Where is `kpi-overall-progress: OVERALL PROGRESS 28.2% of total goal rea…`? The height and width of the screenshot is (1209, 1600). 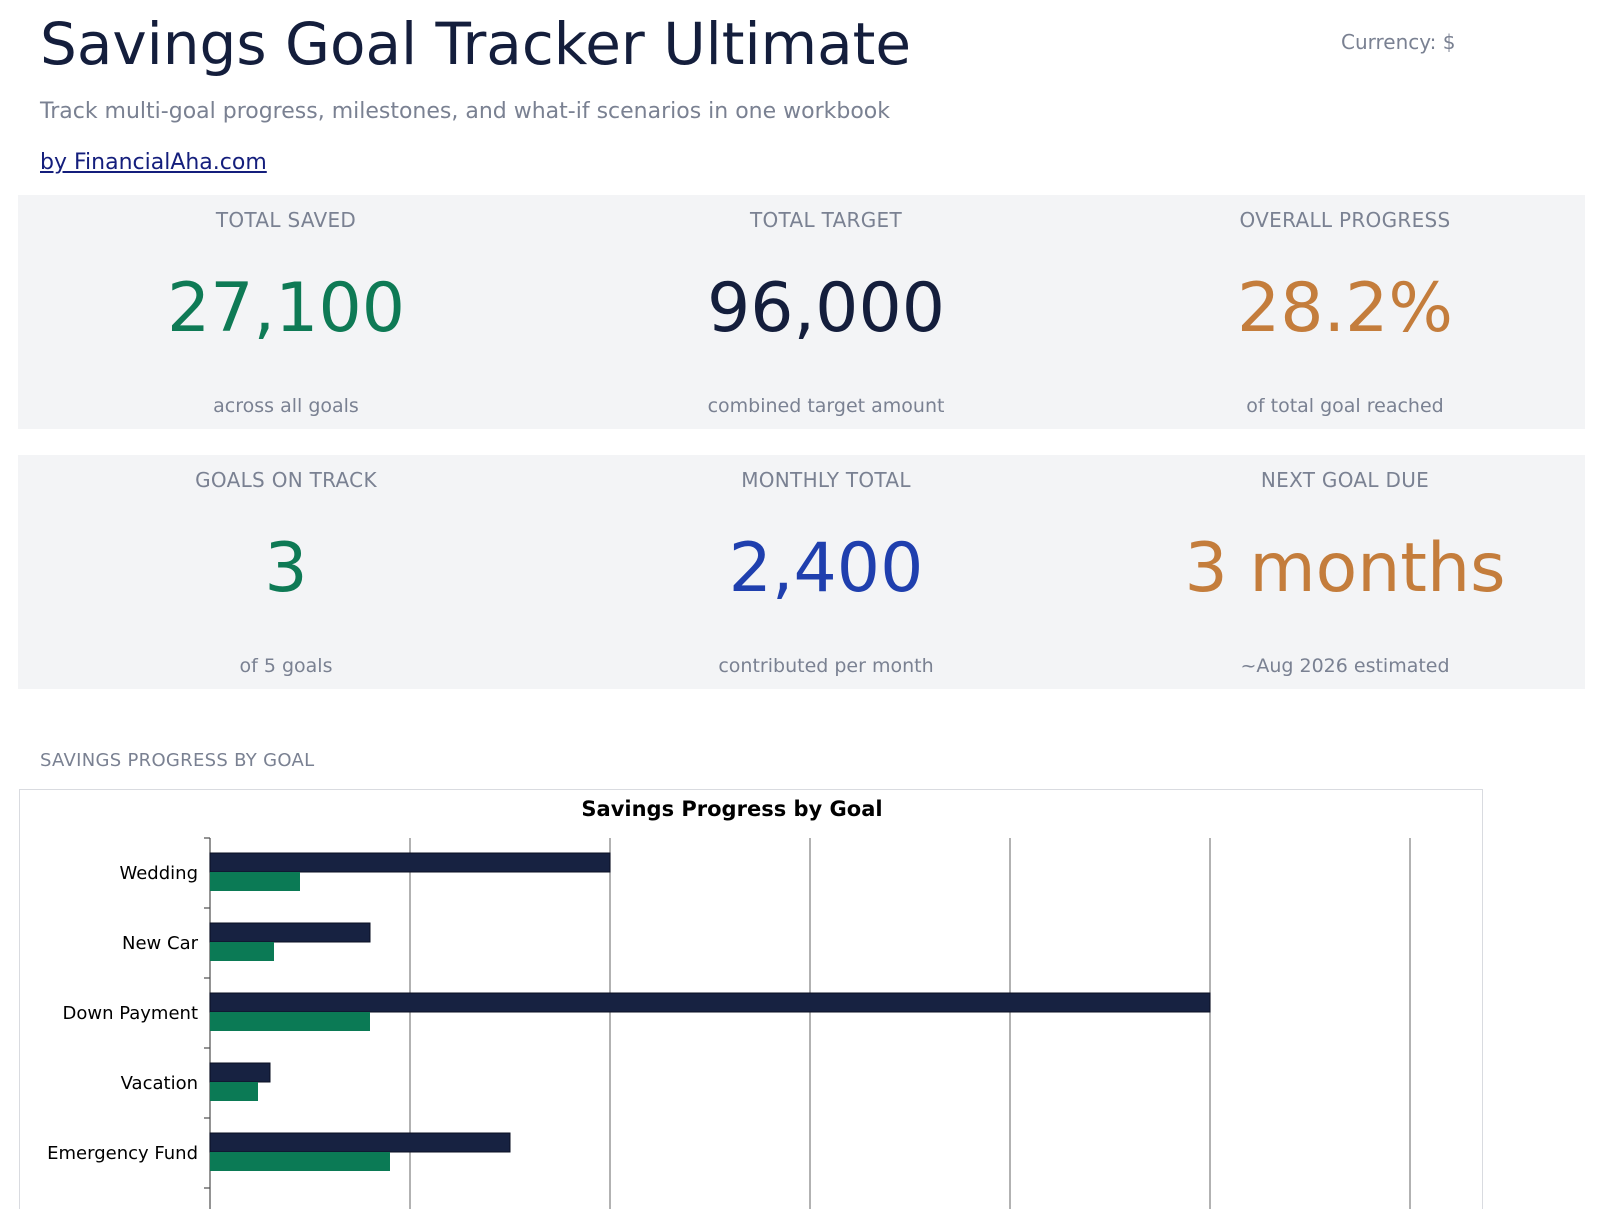
kpi-overall-progress: OVERALL PROGRESS 28.2% of total goal rea… is located at coordinates (1345, 312).